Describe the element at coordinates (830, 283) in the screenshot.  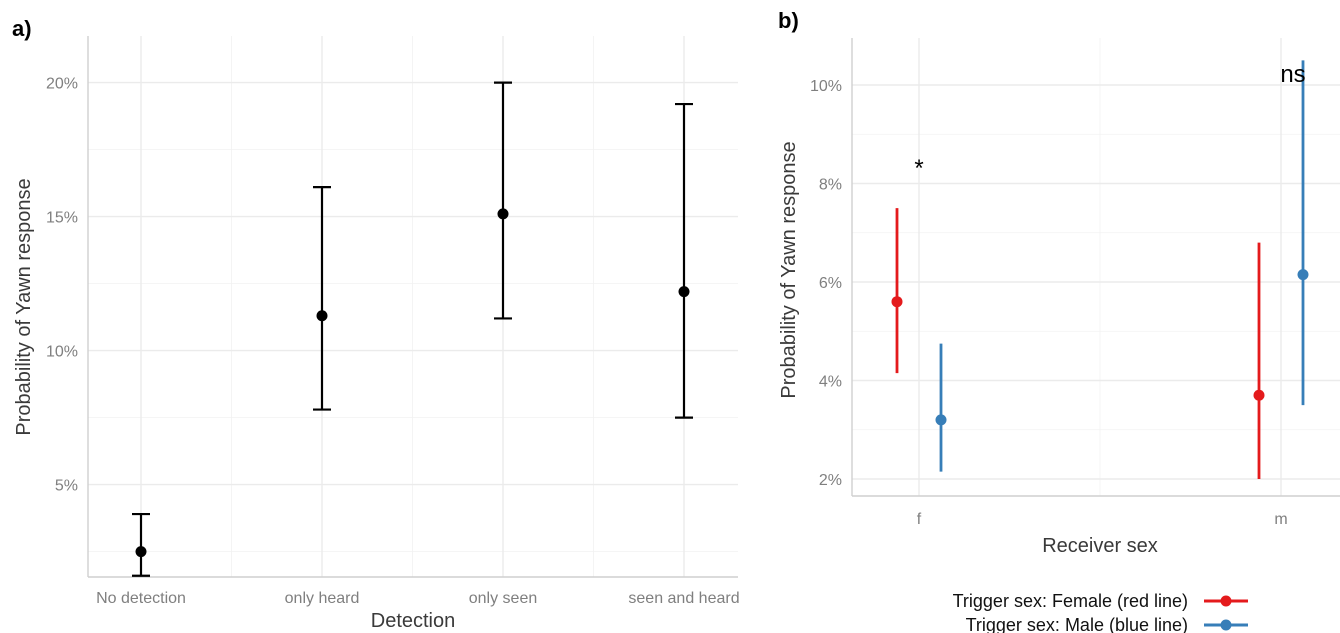
I see `panel-b-y-tick-label: 6%` at that location.